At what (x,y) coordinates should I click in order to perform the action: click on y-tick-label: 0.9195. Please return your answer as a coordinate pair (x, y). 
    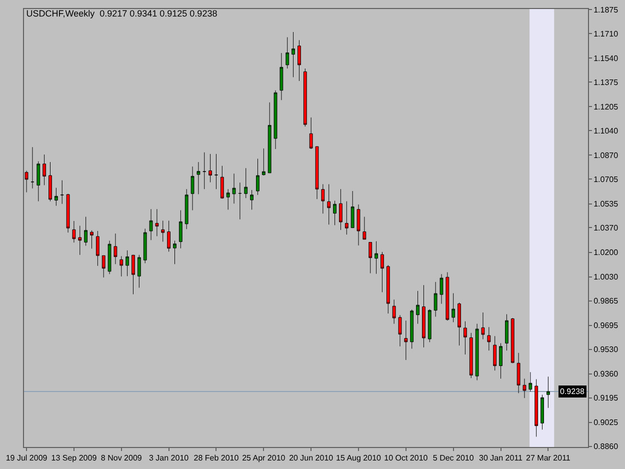
    Looking at the image, I should click on (606, 398).